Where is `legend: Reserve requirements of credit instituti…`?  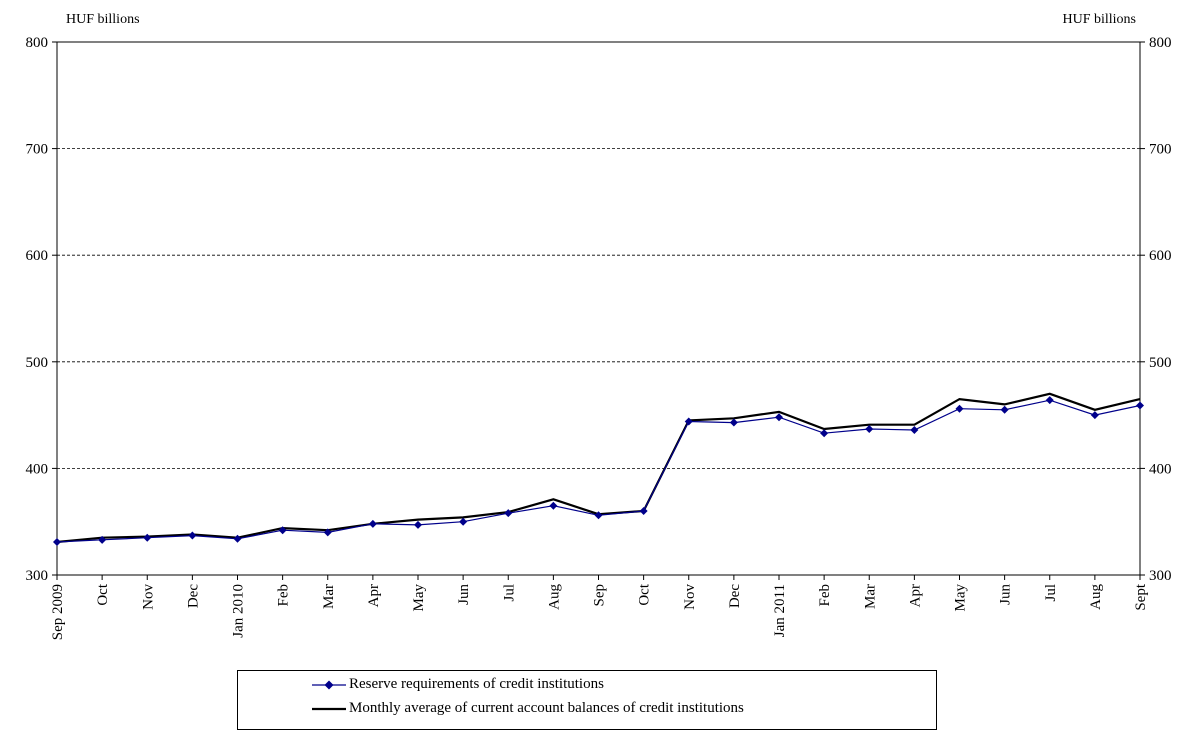 legend: Reserve requirements of credit instituti… is located at coordinates (587, 700).